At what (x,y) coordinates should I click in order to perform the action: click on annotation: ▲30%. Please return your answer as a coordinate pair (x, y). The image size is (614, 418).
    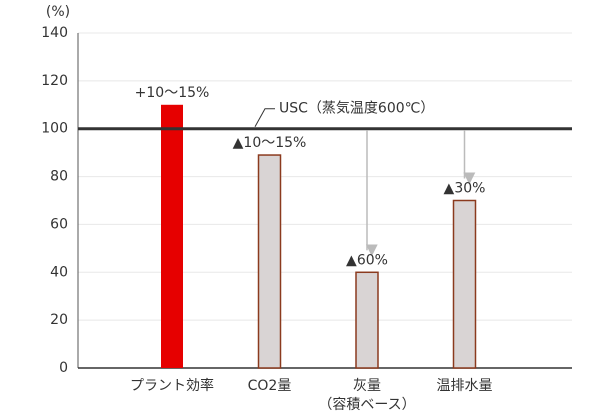
    Looking at the image, I should click on (465, 189).